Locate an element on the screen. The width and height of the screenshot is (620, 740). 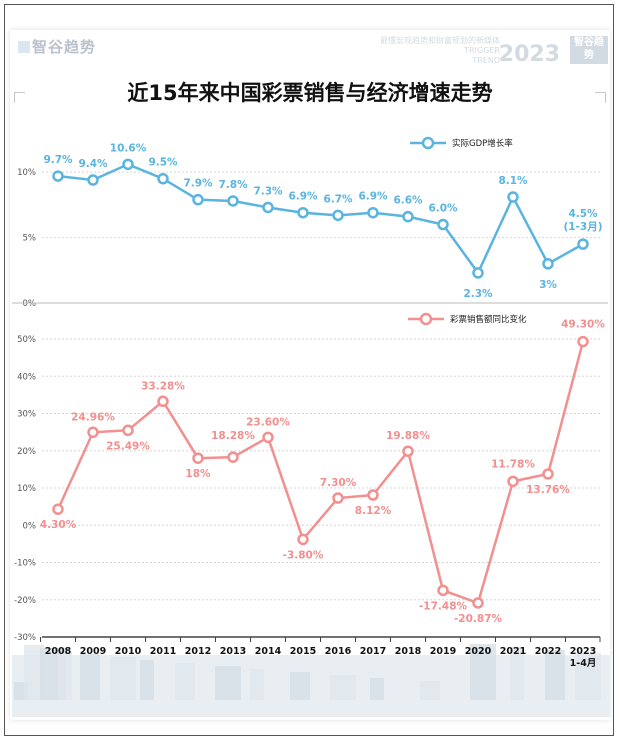
lottery-y-tick-label: 20% is located at coordinates (26, 452).